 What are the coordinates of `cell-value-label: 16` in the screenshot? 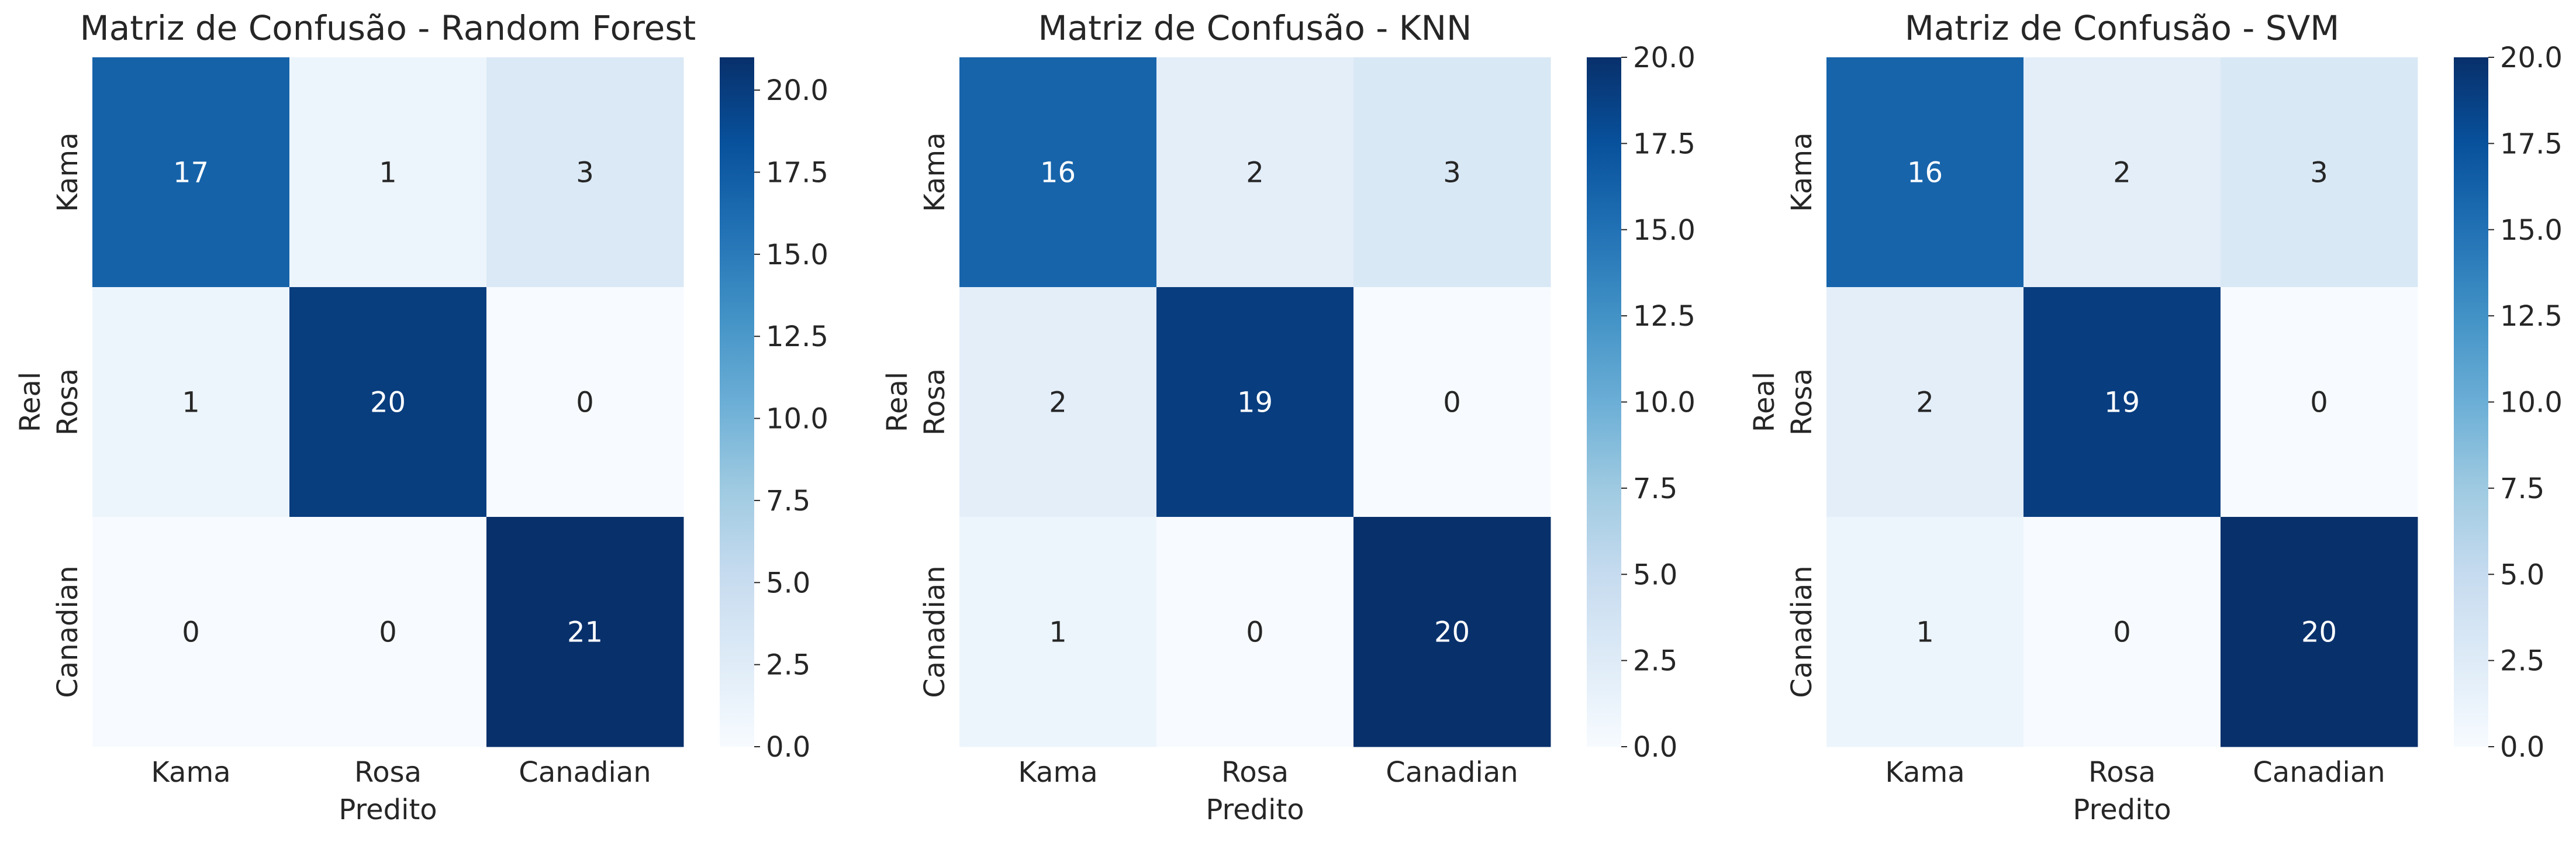 It's located at (1925, 173).